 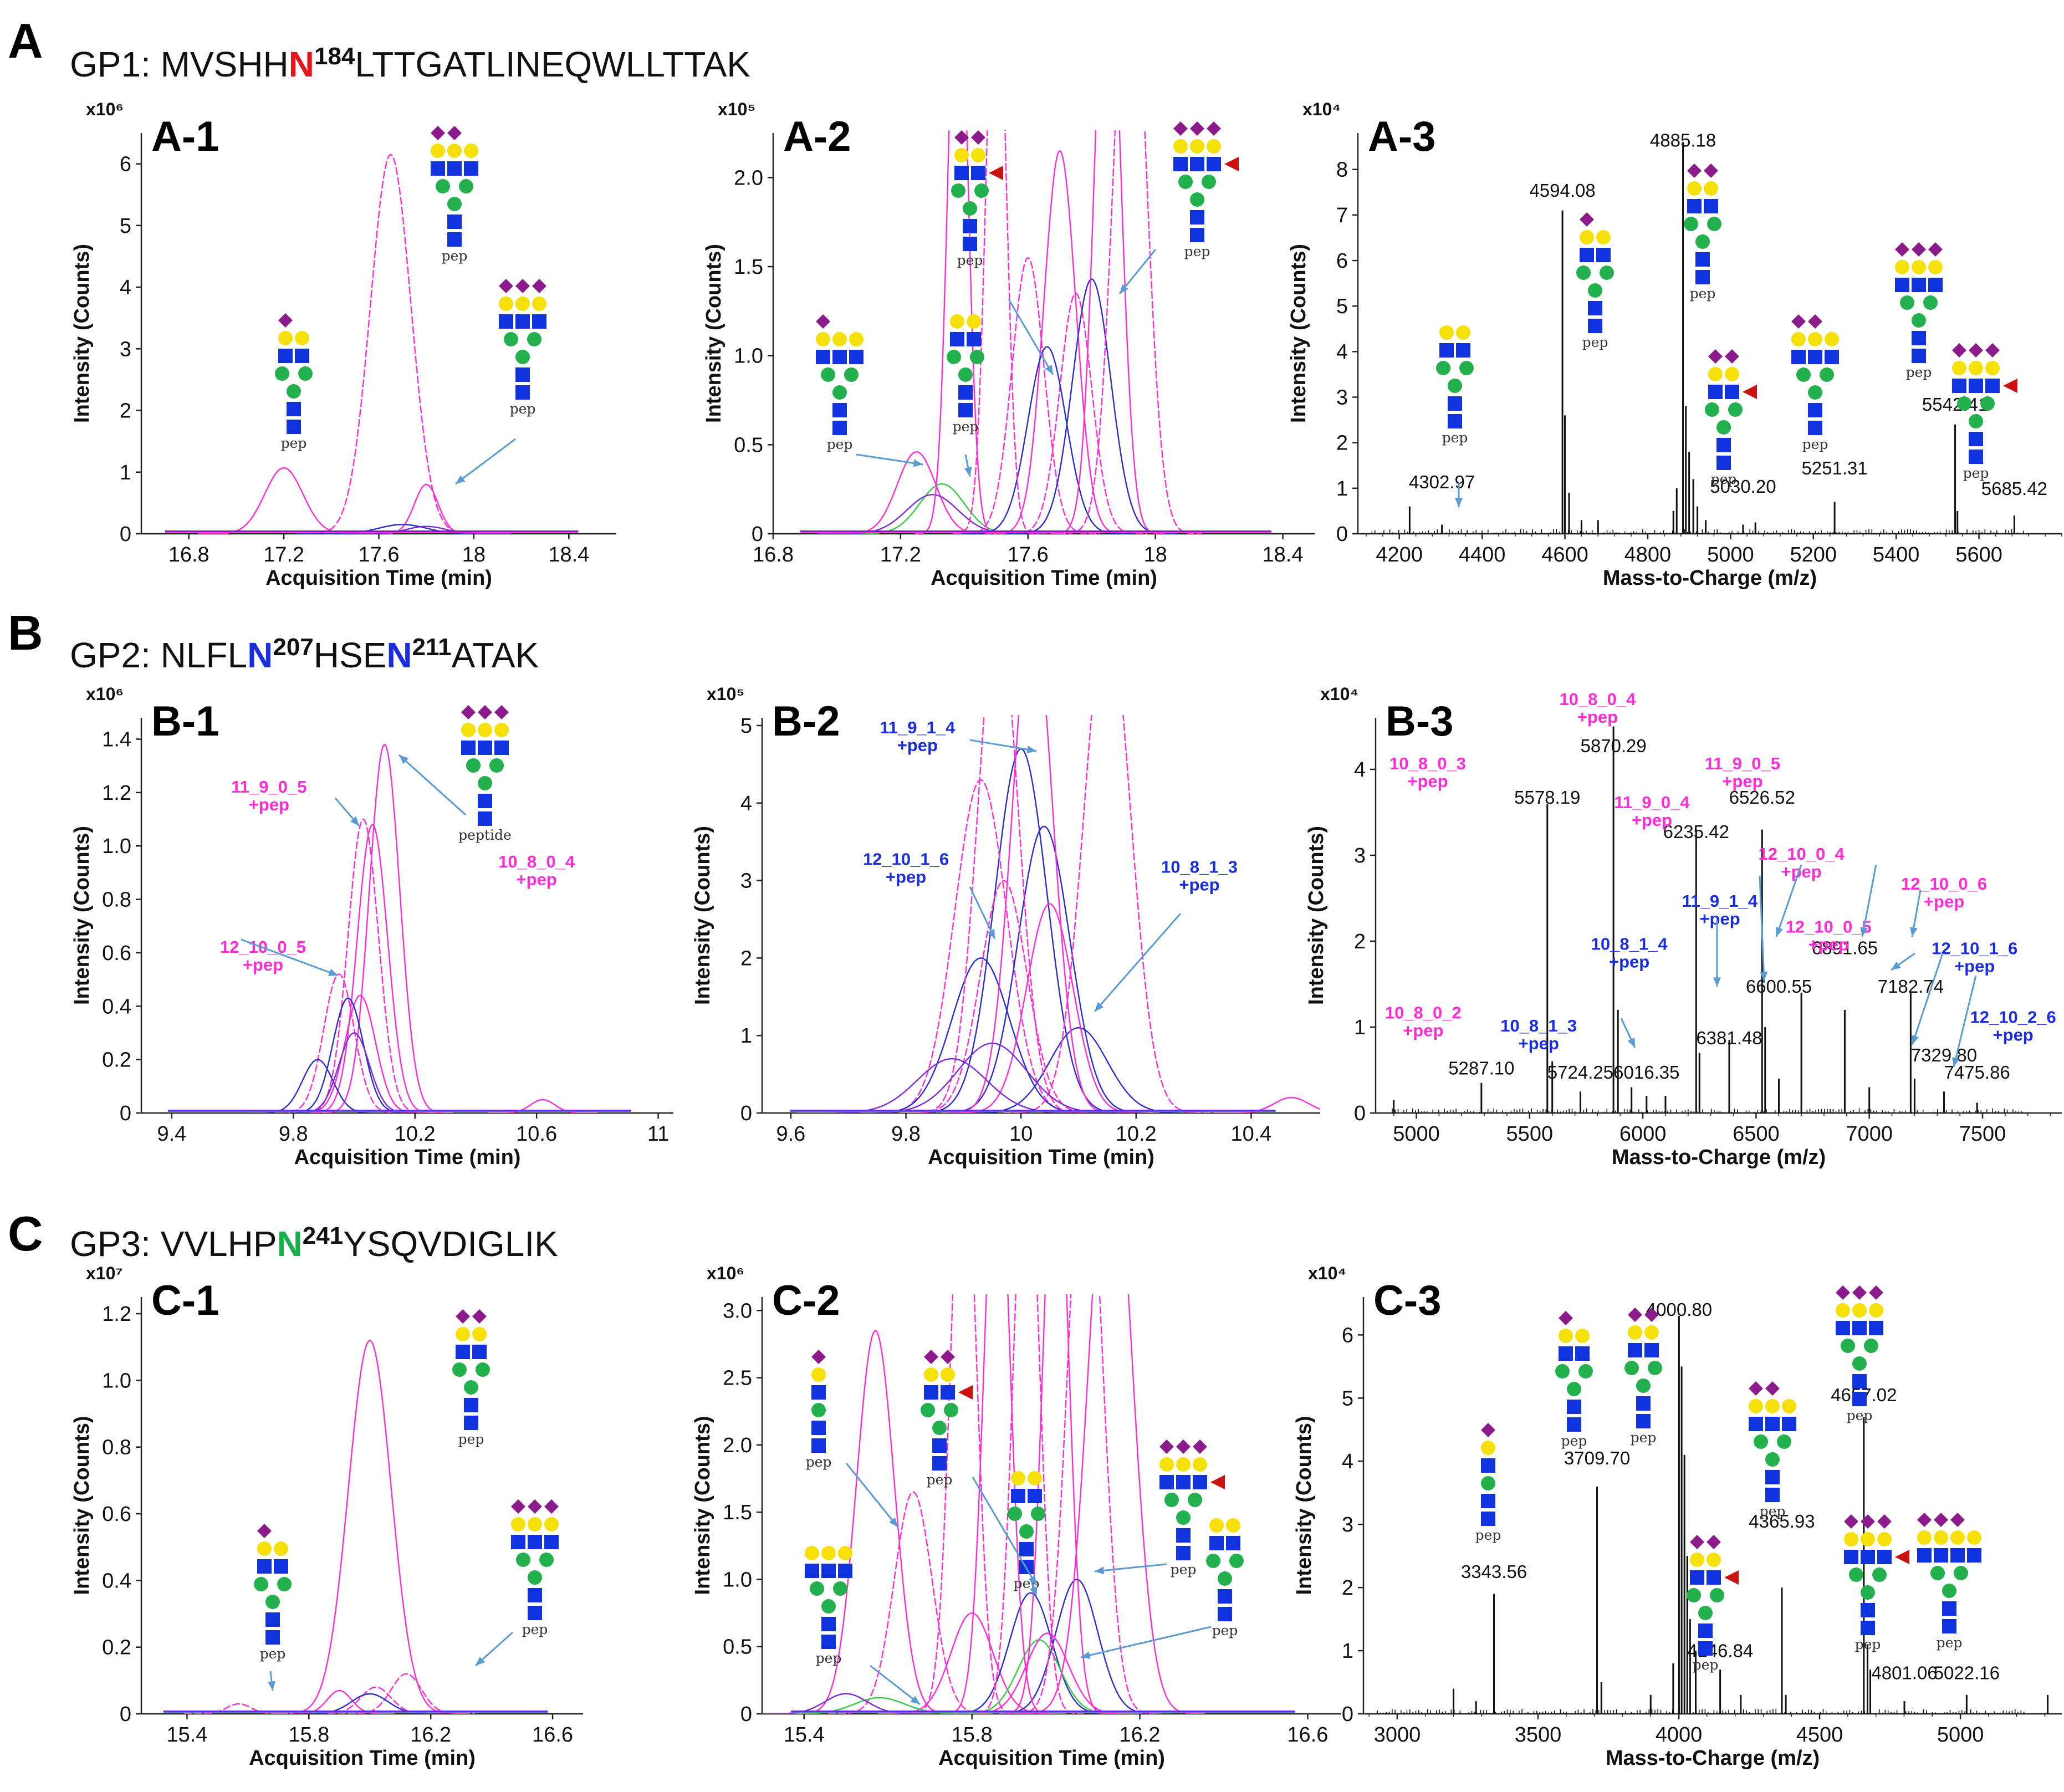 I want to click on x-tick-label: 7000, so click(x=1870, y=1134).